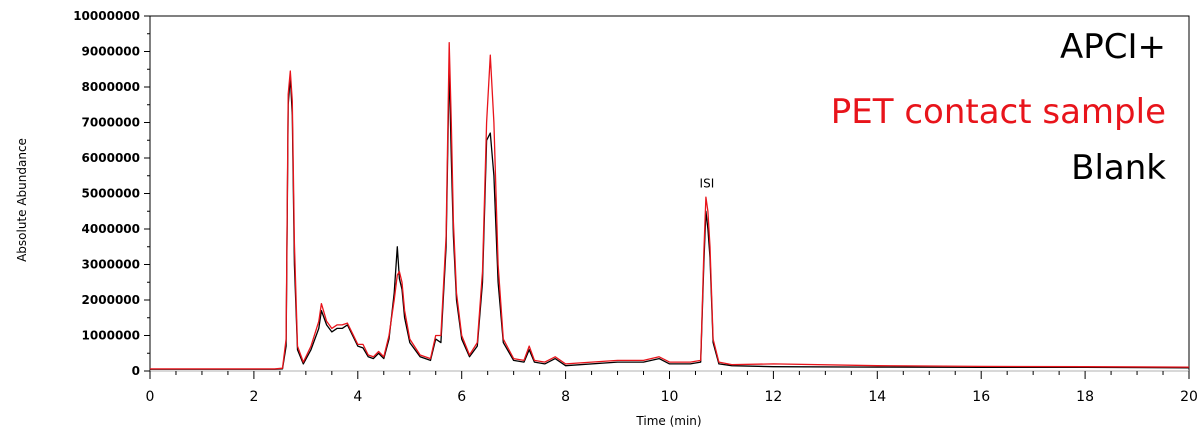  What do you see at coordinates (111, 300) in the screenshot?
I see `y-tick-label: 2000000` at bounding box center [111, 300].